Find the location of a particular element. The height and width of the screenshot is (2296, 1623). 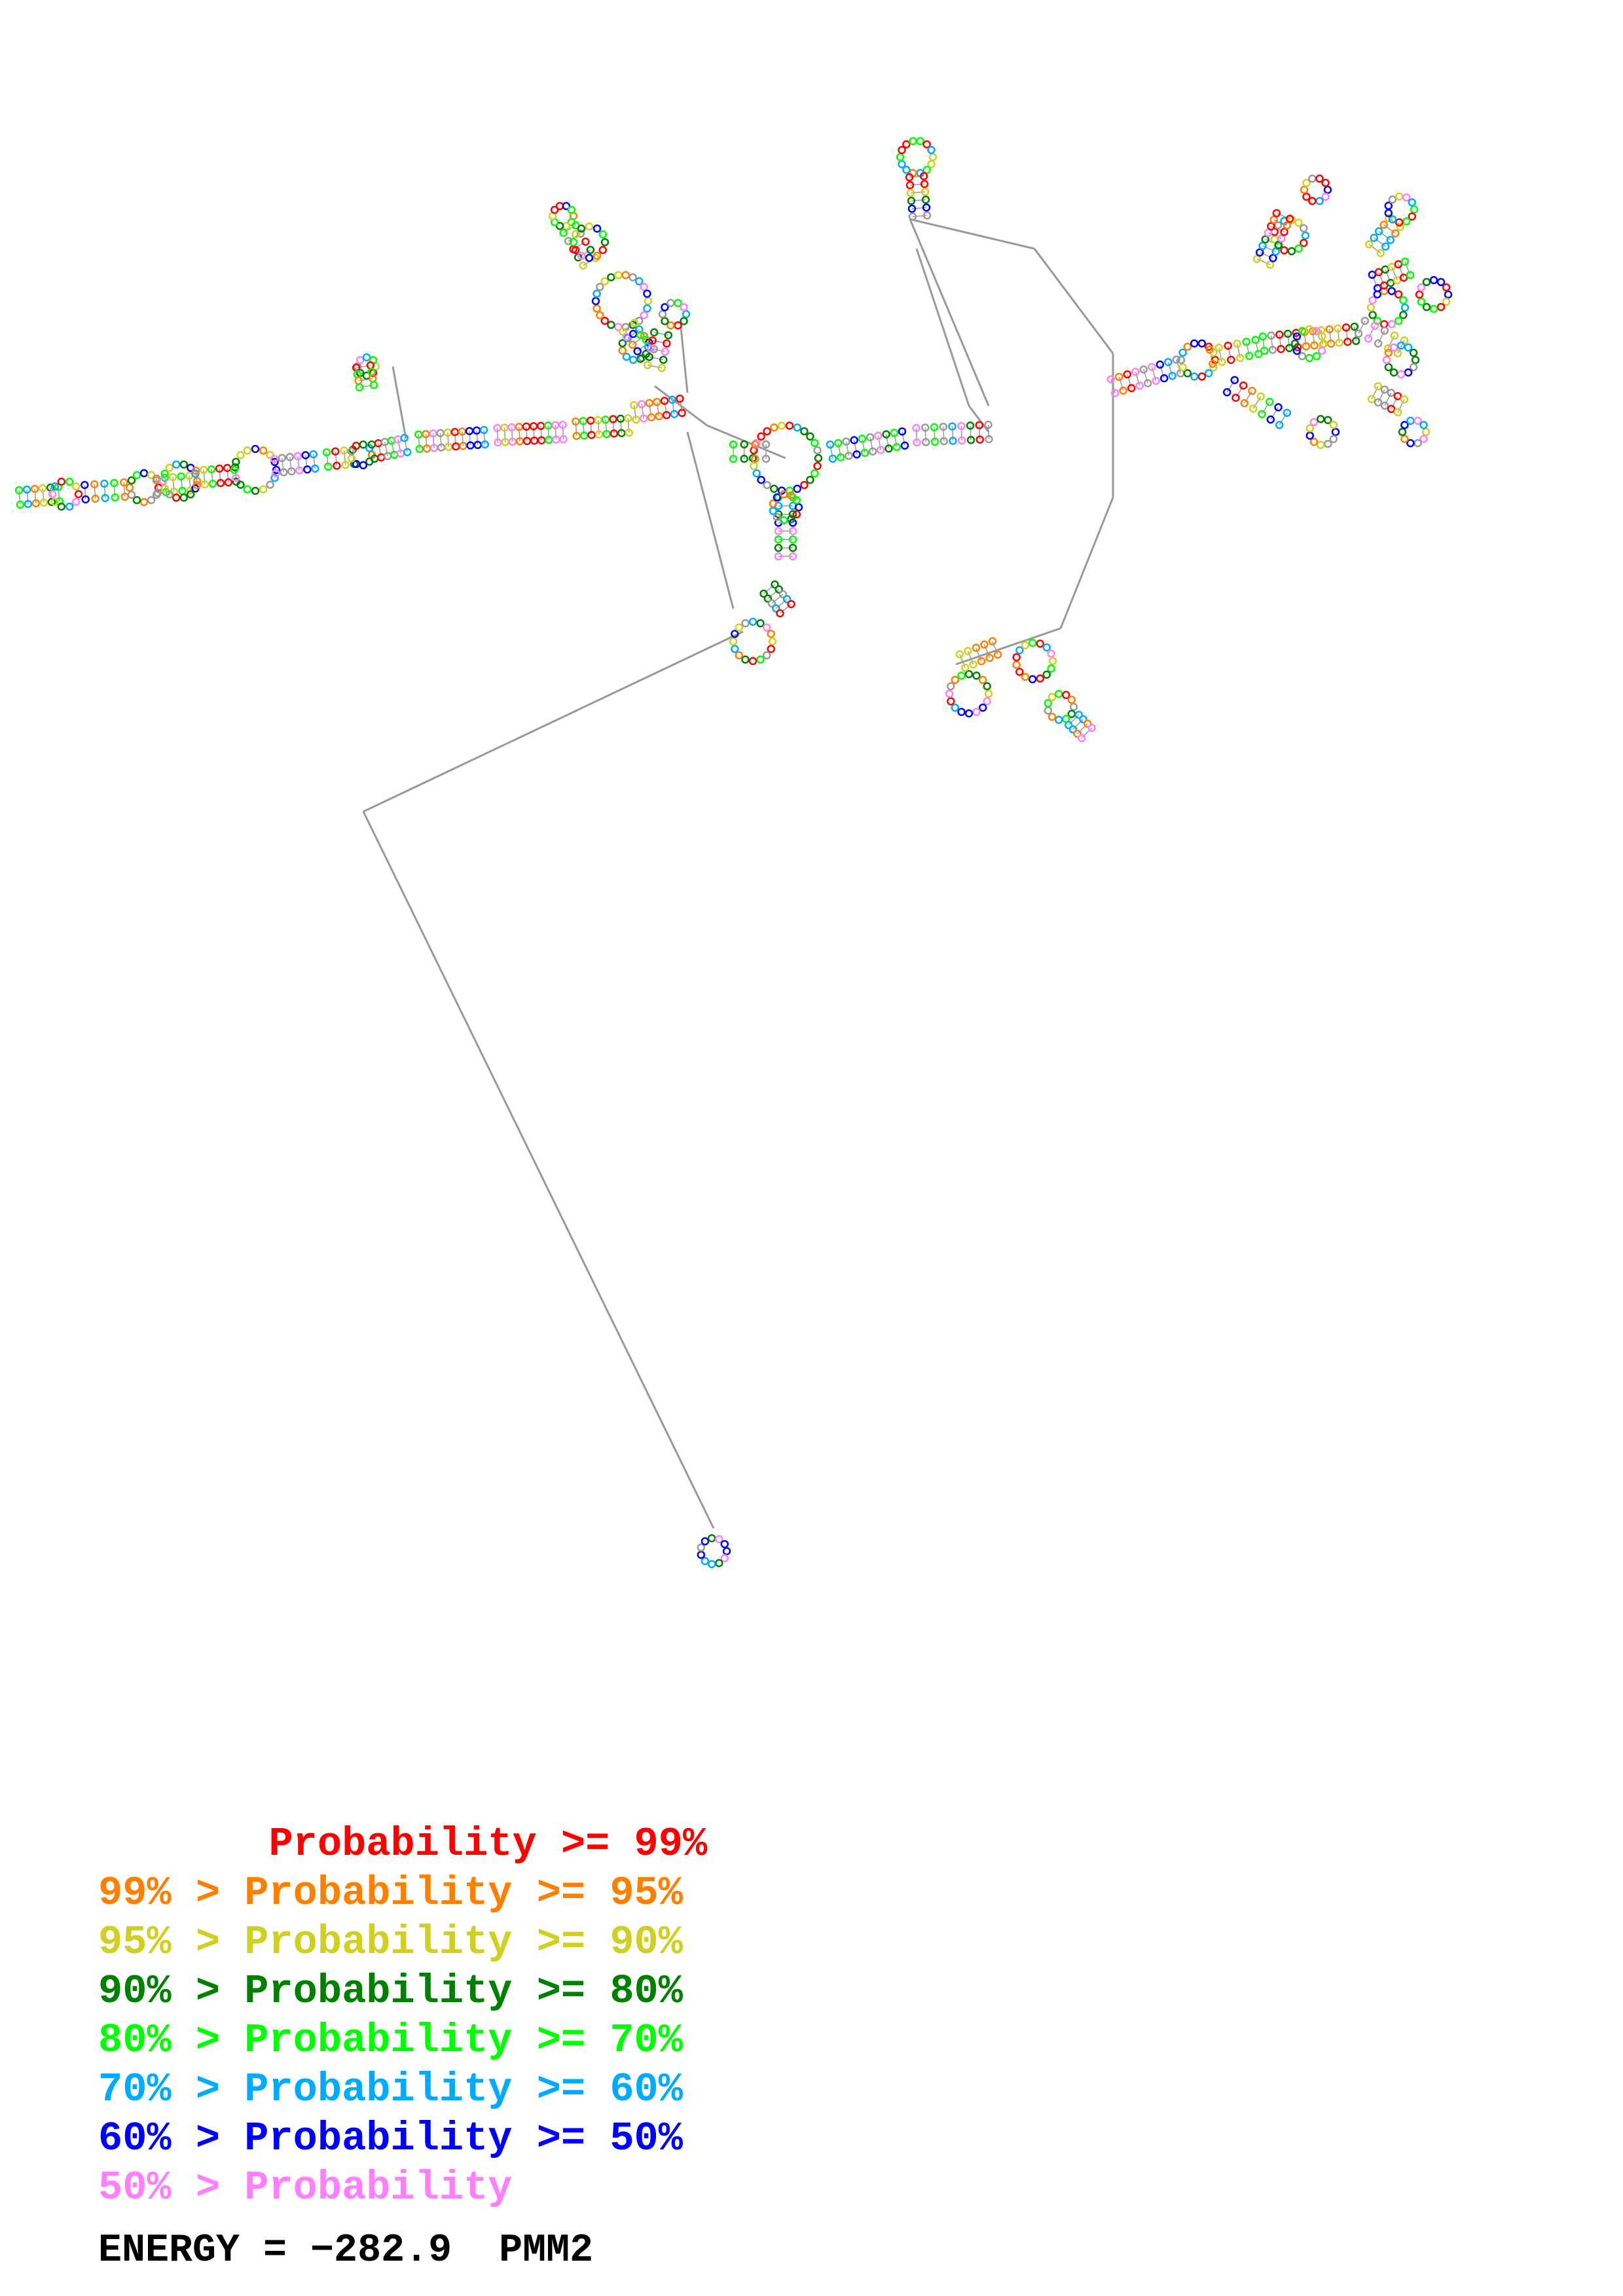

legend-row: 50% > Probability is located at coordinates (402, 2187).